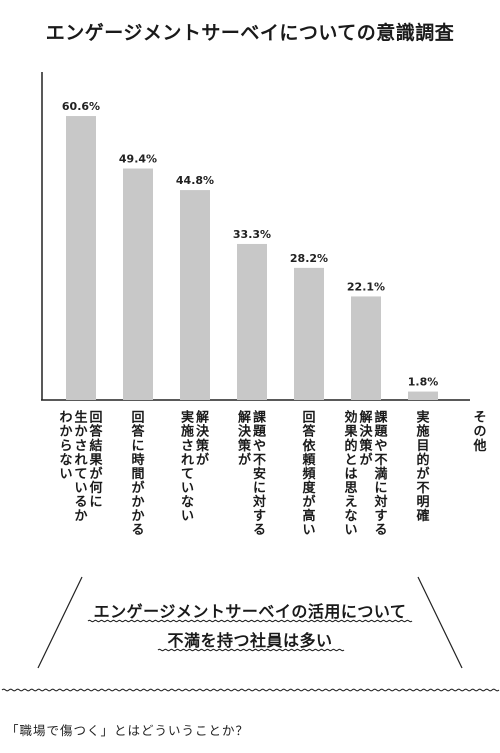  What do you see at coordinates (350, 474) in the screenshot?
I see `category-label: 効果的とは思えない` at bounding box center [350, 474].